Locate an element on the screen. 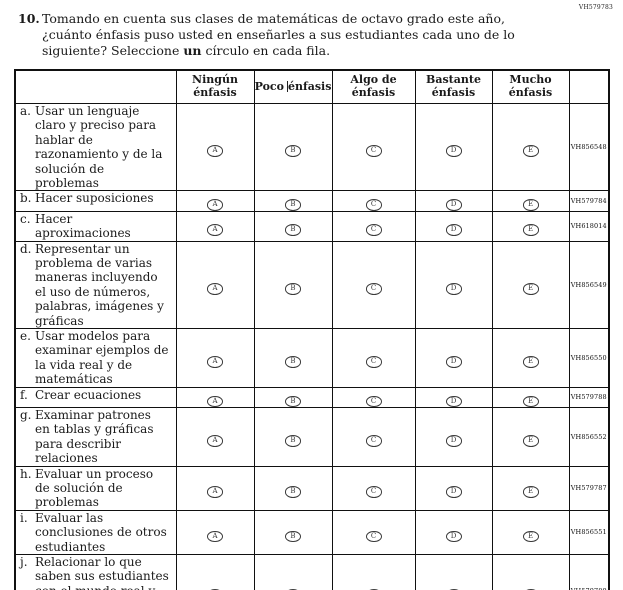 The width and height of the screenshot is (623, 590). row-letter: d. is located at coordinates (26, 248).